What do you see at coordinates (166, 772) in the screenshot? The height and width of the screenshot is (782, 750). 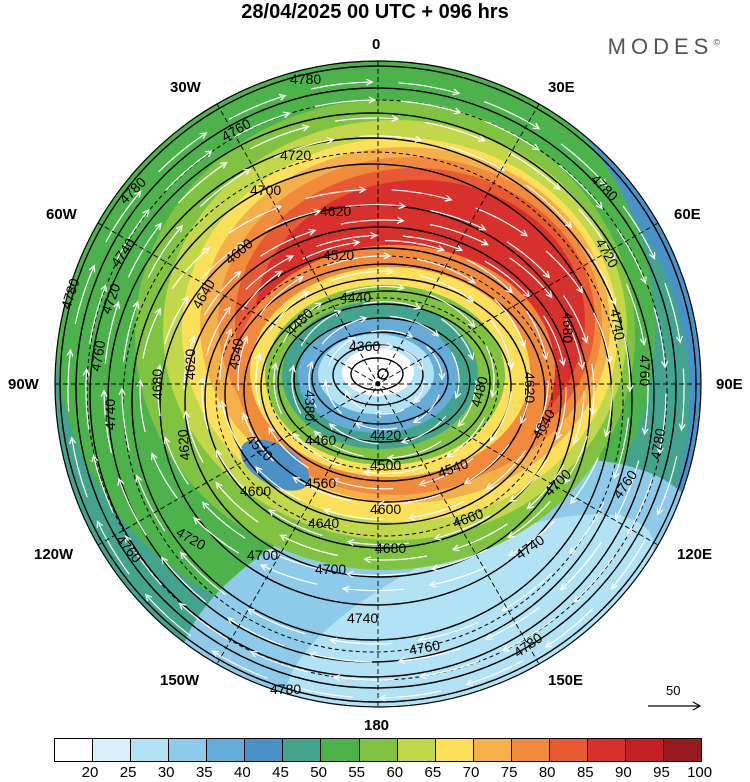 I see `colorbar-tick-label: 30` at bounding box center [166, 772].